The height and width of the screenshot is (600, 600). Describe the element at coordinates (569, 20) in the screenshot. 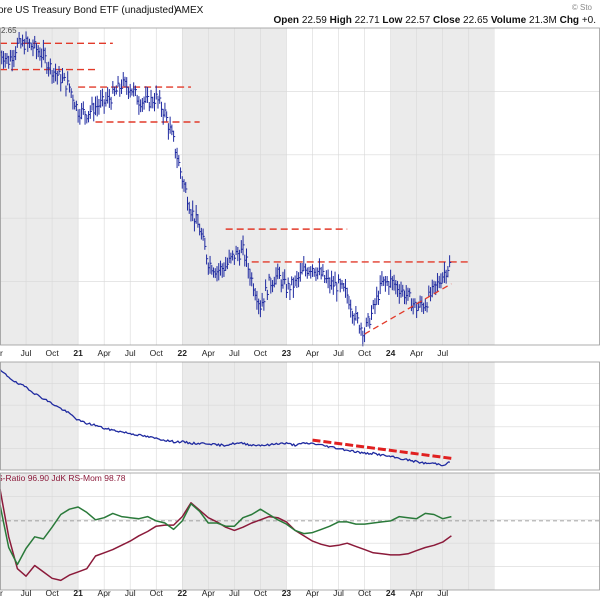

I see `quote-label: Chg` at that location.